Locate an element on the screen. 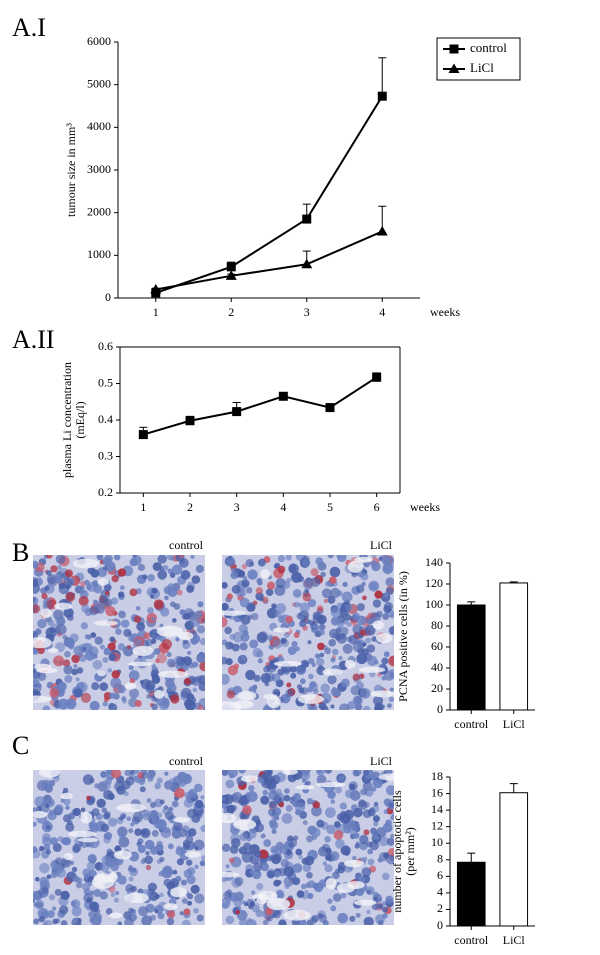 The image size is (600, 955). y-tick-label: 6 is located at coordinates (440, 875).